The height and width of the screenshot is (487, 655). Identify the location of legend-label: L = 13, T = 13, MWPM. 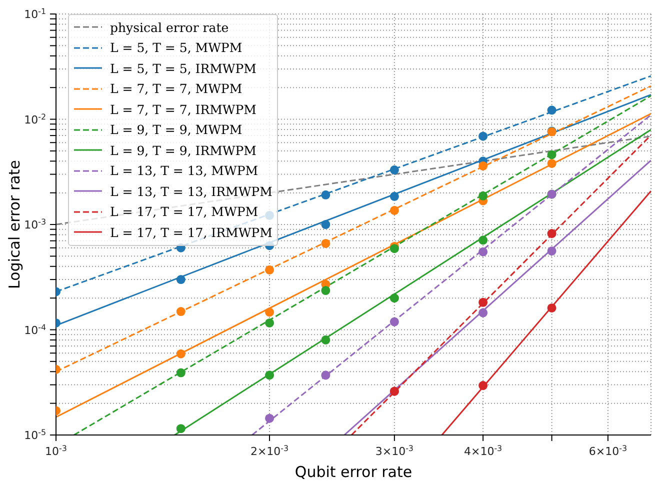
(184, 170).